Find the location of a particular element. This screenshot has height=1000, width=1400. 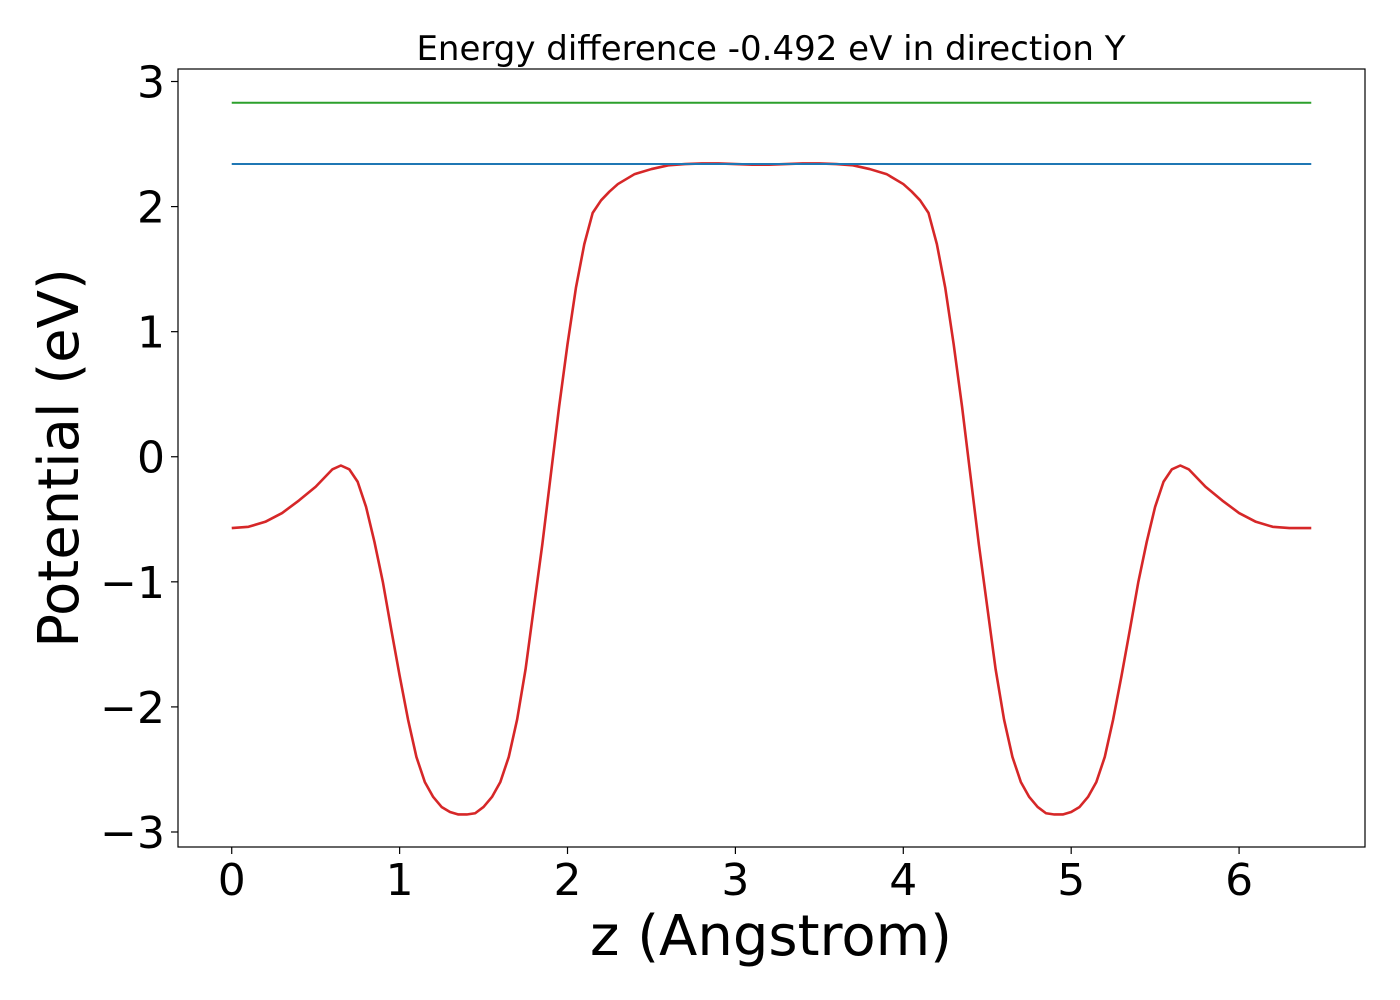

x-tick-label: 6 is located at coordinates (1239, 880).